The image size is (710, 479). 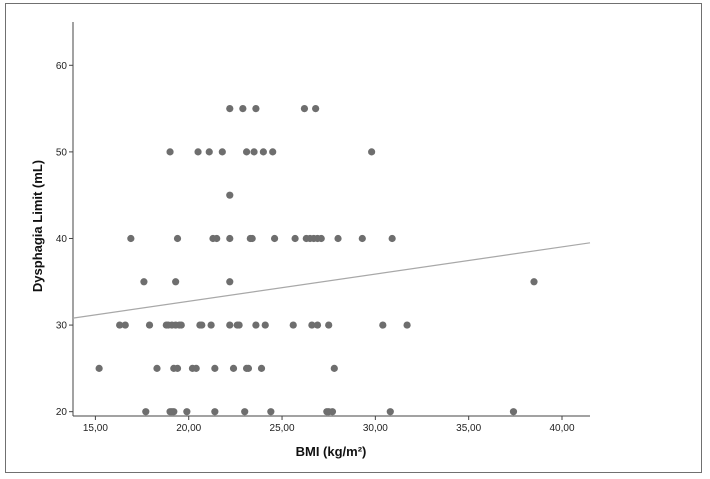 What do you see at coordinates (62, 326) in the screenshot?
I see `y-tick-label: 30` at bounding box center [62, 326].